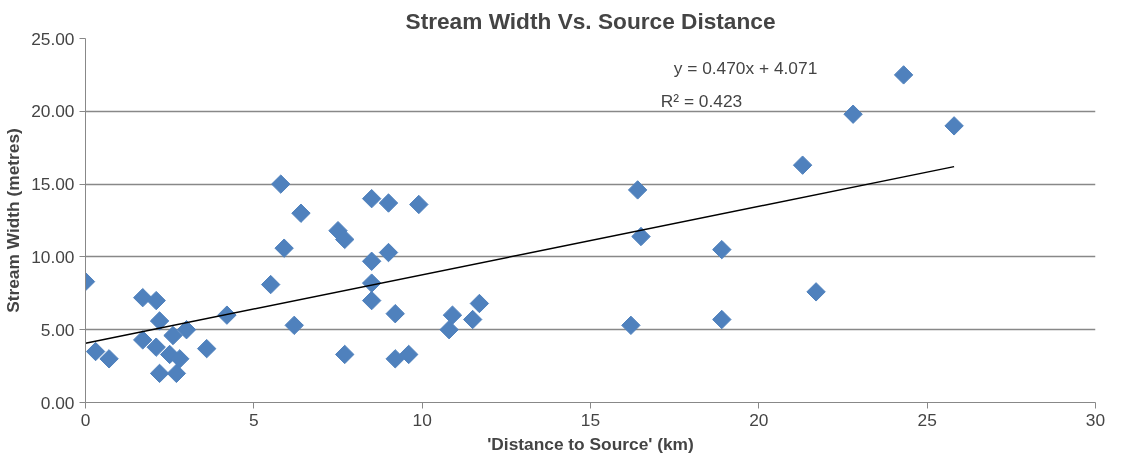 The width and height of the screenshot is (1141, 462). What do you see at coordinates (590, 20) in the screenshot?
I see `chart-title: Stream Width Vs. Source Distance` at bounding box center [590, 20].